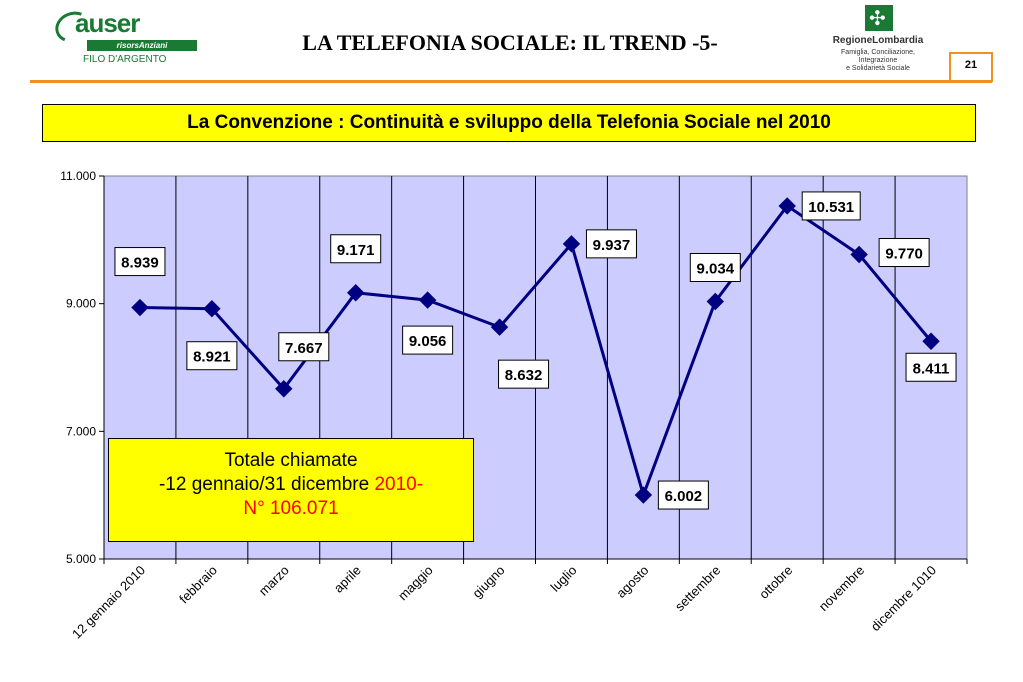  What do you see at coordinates (775, 582) in the screenshot?
I see `x-tick-label: ottobre` at bounding box center [775, 582].